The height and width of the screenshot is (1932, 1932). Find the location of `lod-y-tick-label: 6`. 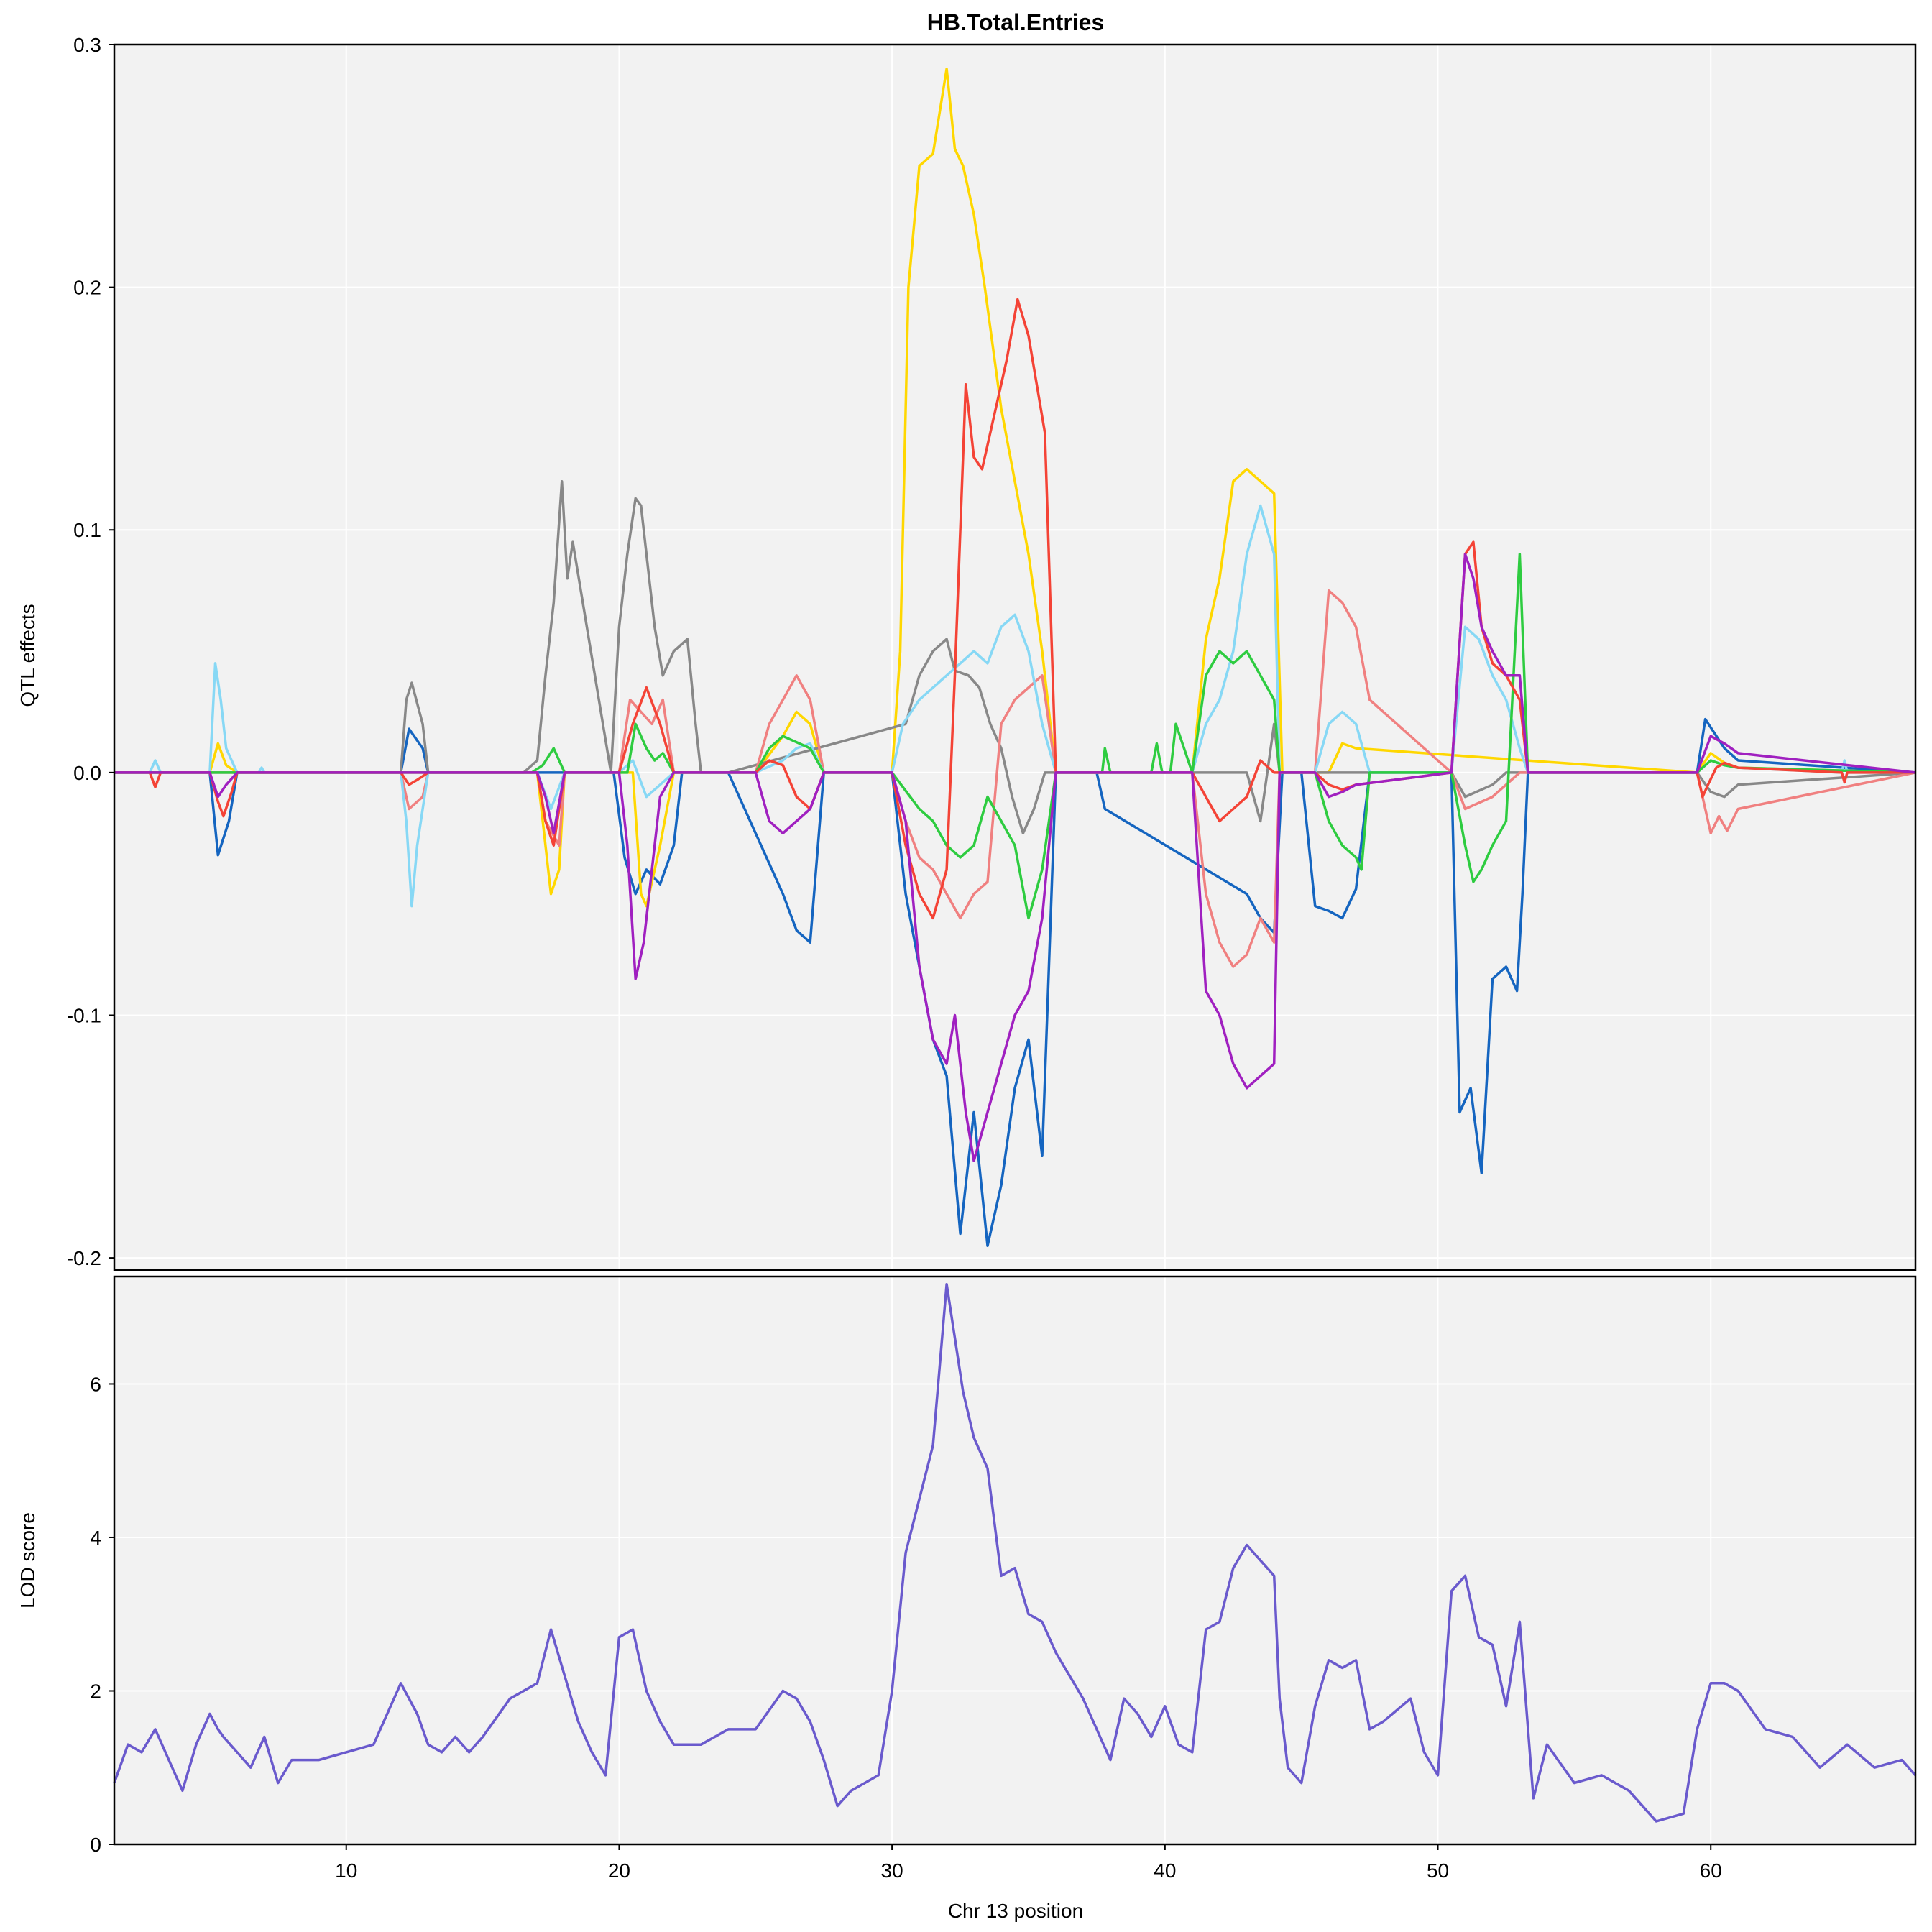

lod-y-tick-label: 6 is located at coordinates (95, 1384).